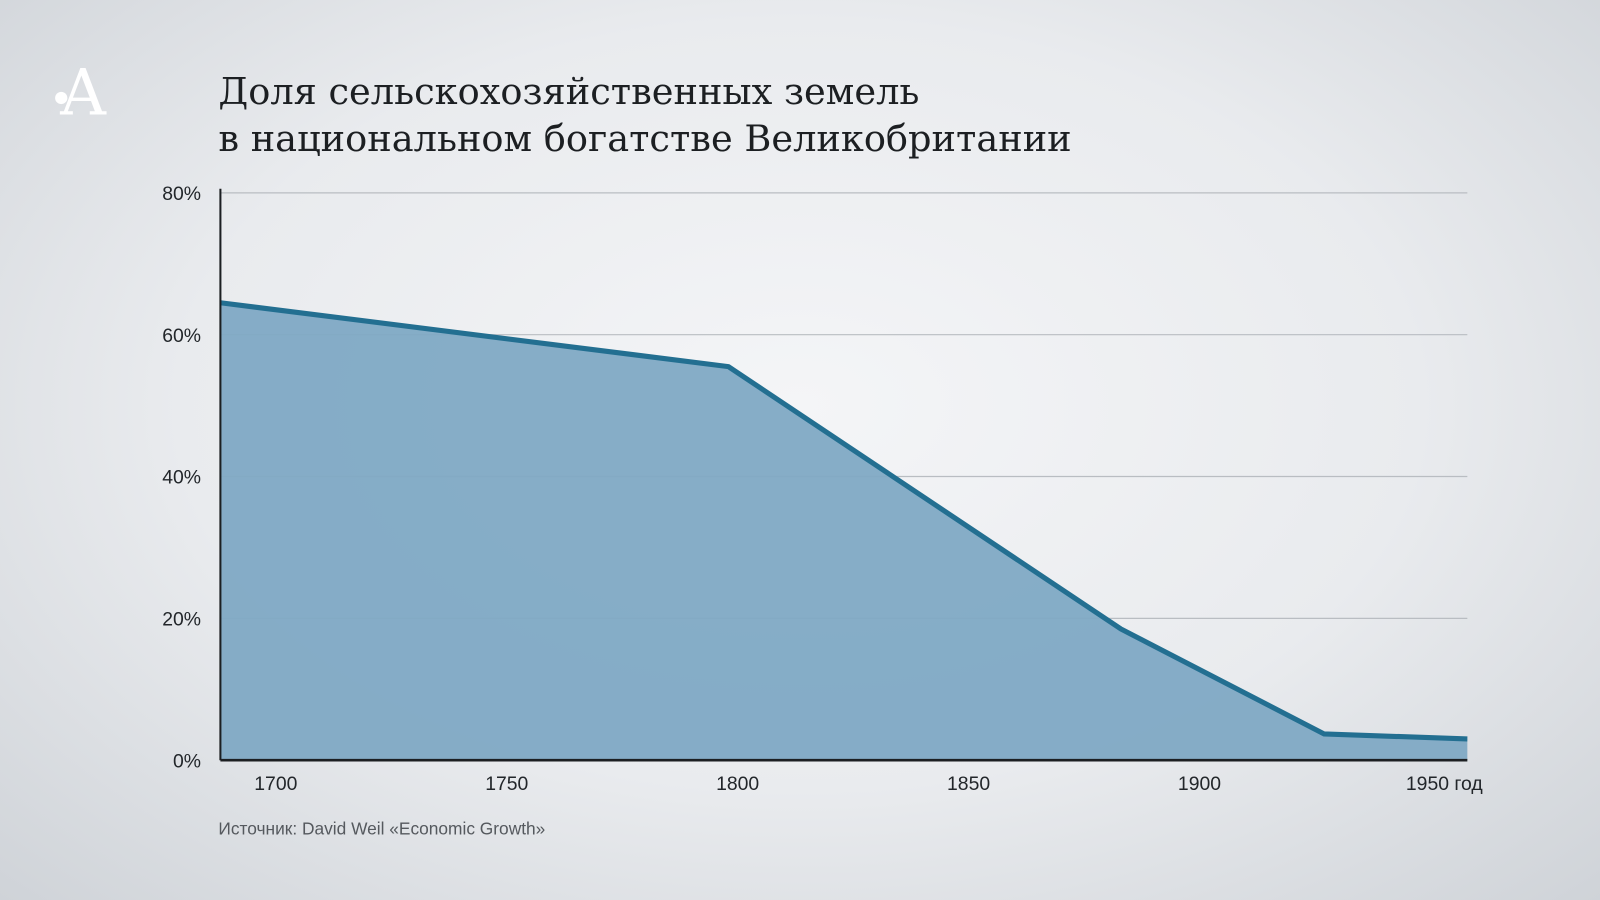 The image size is (1600, 900). What do you see at coordinates (181, 194) in the screenshot?
I see `y-tick-label: 80%` at bounding box center [181, 194].